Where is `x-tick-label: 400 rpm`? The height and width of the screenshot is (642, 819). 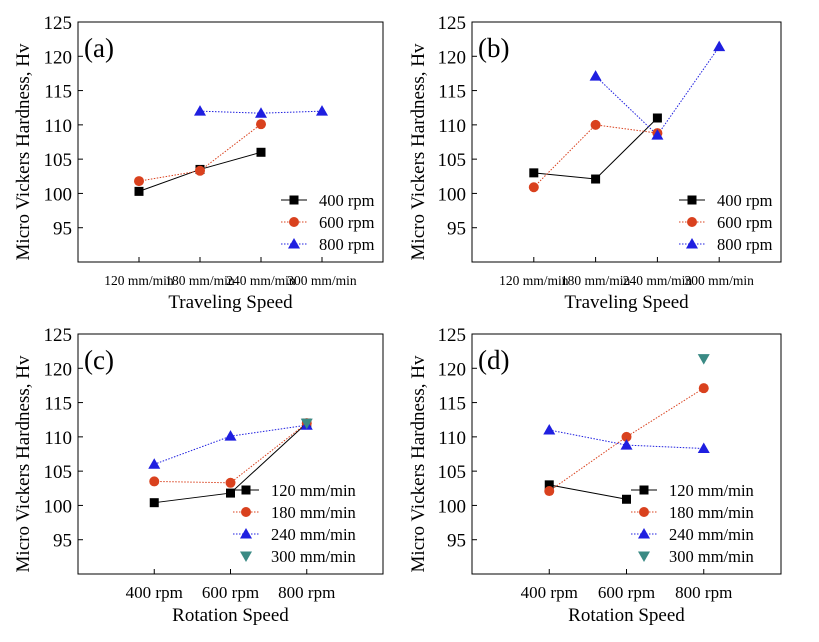
x-tick-label: 400 rpm is located at coordinates (154, 592).